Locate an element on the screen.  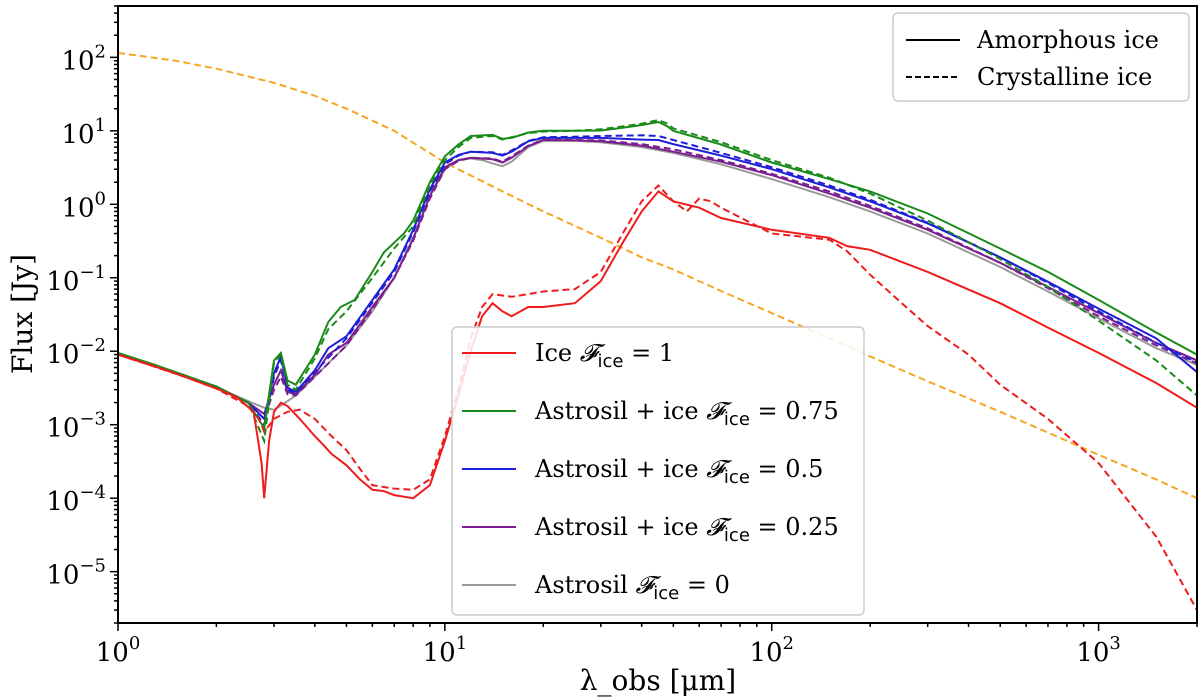
y-tick-label: 10⁻³ is located at coordinates (76, 426).